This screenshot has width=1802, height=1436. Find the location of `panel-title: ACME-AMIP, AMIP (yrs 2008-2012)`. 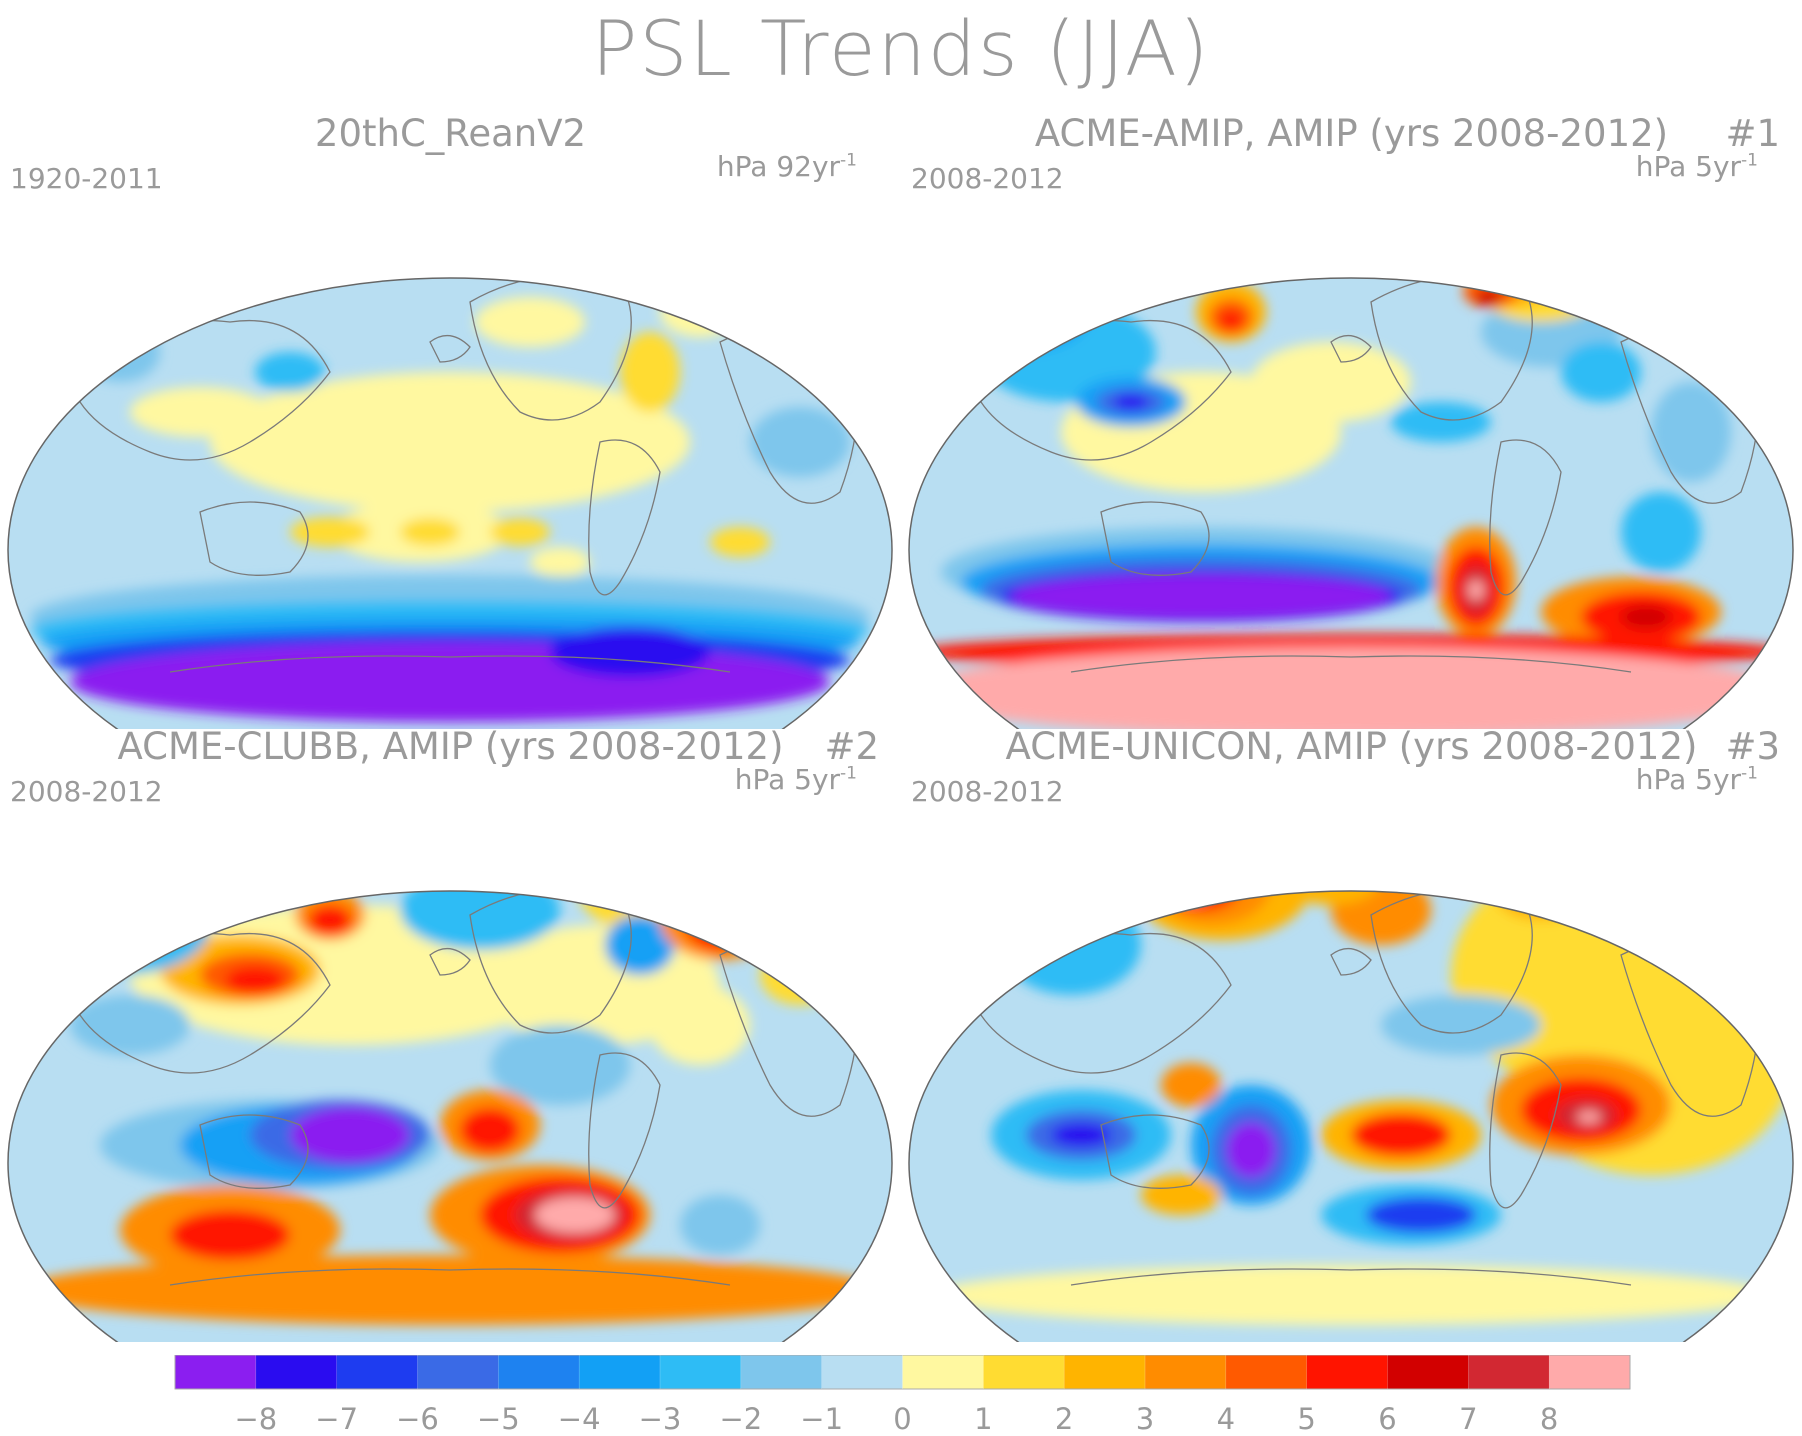

panel-title: ACME-AMIP, AMIP (yrs 2008-2012) is located at coordinates (1351, 133).